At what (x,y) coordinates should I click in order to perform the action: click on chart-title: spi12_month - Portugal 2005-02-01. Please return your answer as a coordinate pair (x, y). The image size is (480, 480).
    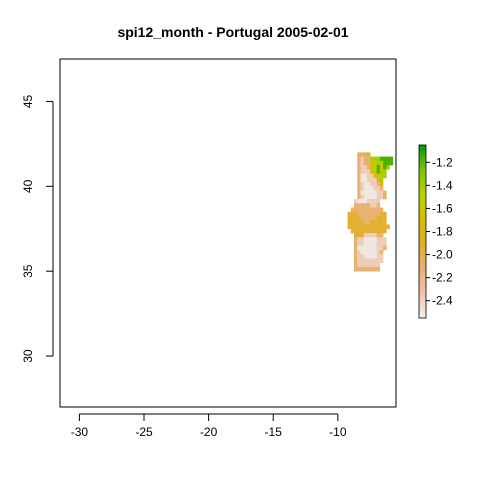
    Looking at the image, I should click on (232, 32).